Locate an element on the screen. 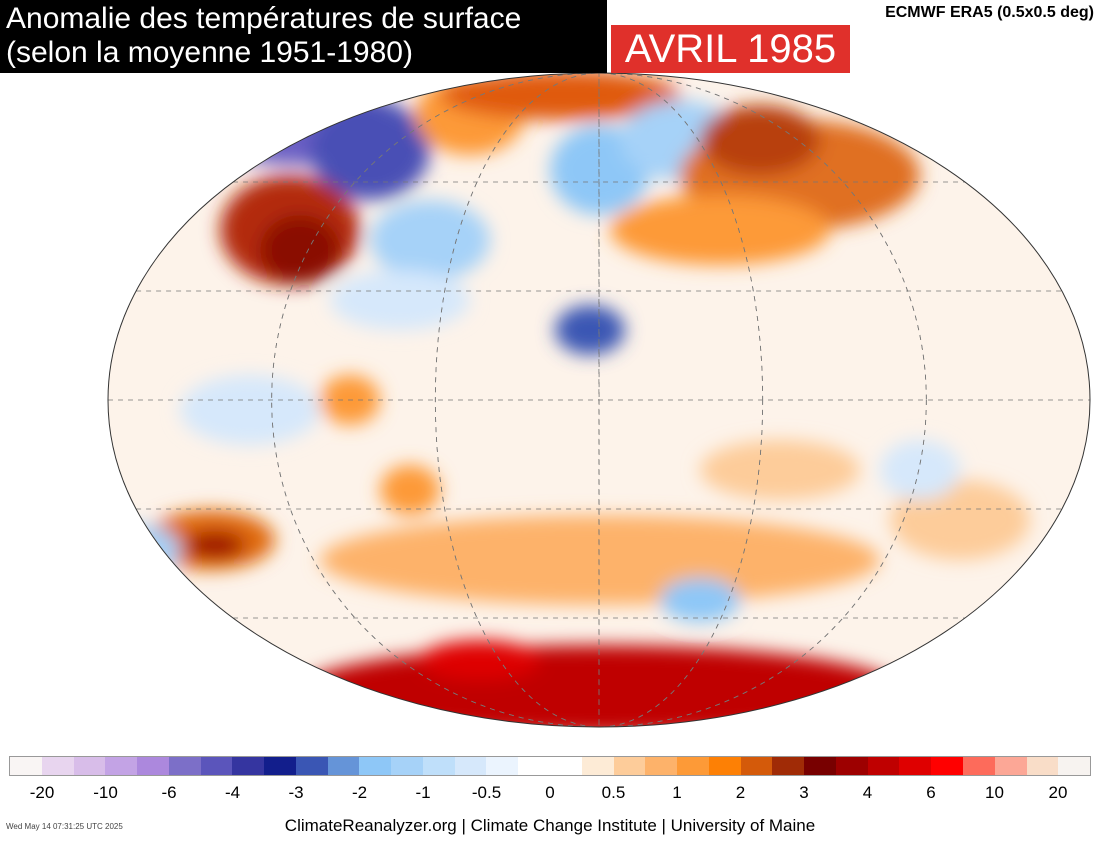  month-label: AVRIL 1985 is located at coordinates (730, 49).